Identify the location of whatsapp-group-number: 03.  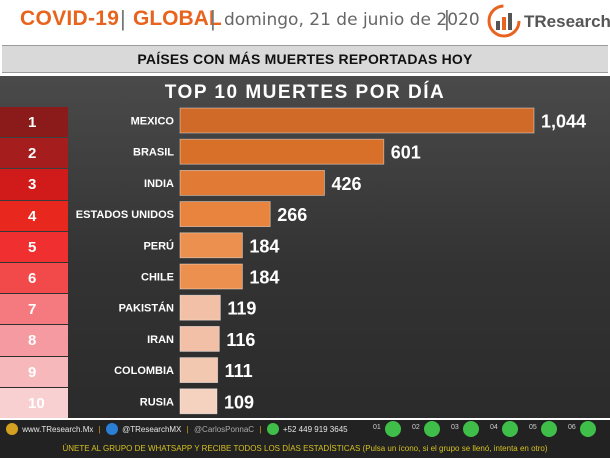
(455, 427).